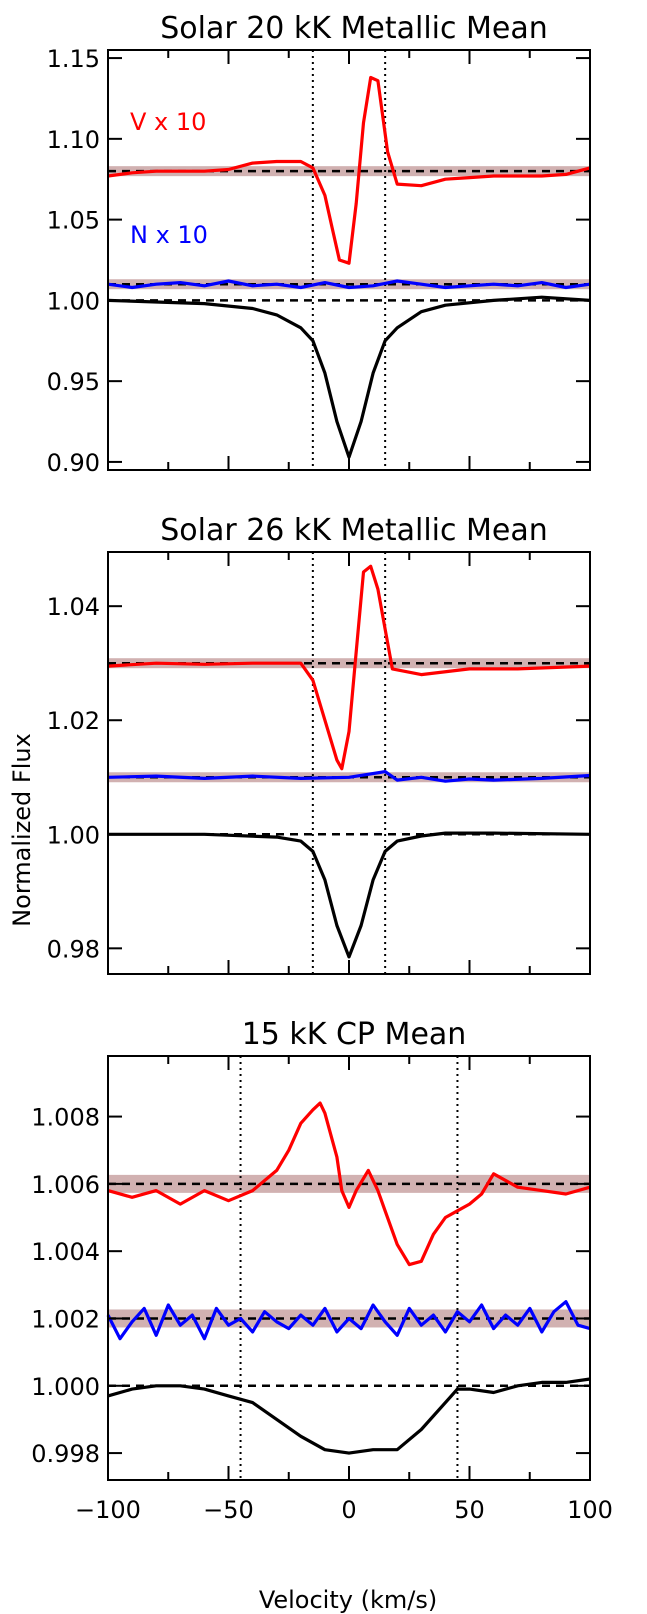  I want to click on x-tick-label: 0, so click(348, 1510).